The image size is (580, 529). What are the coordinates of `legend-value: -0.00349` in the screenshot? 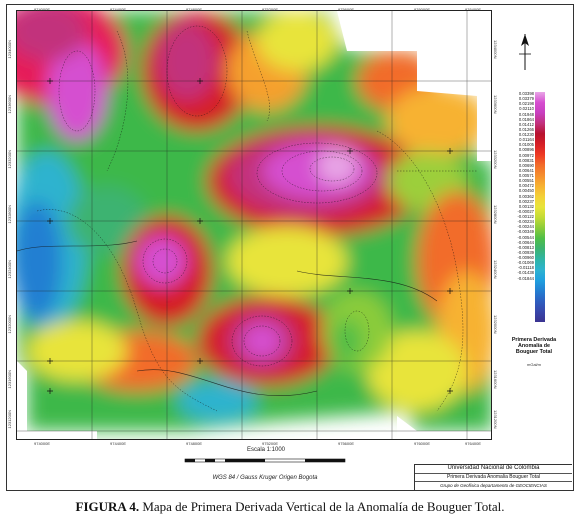 It's located at (525, 232).